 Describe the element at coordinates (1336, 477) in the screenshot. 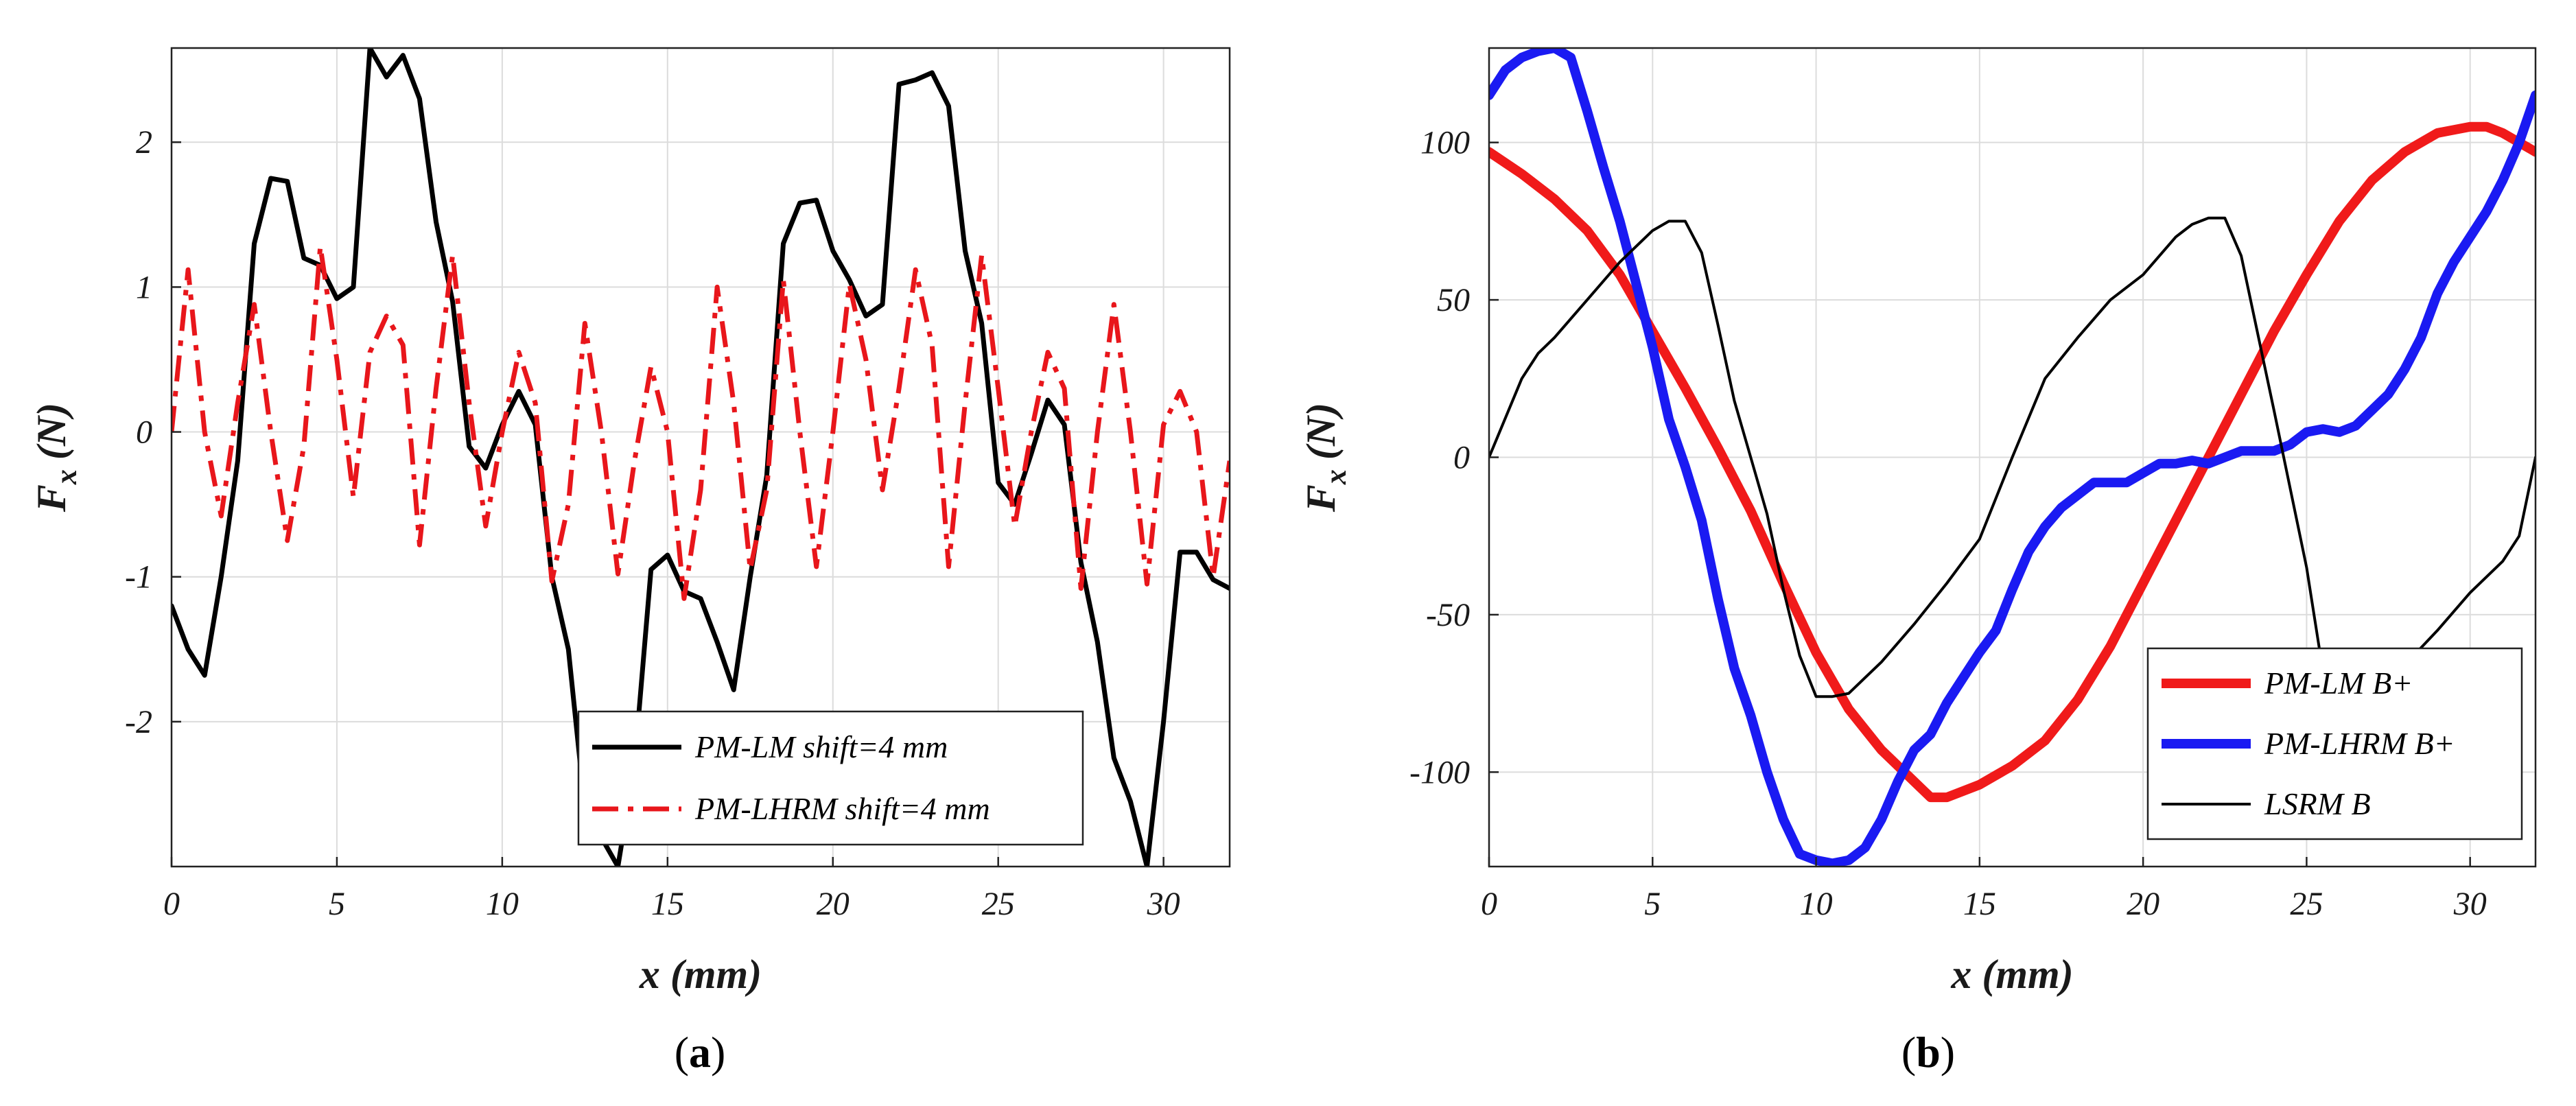

I see `y-axis-label-sub-b: x` at that location.